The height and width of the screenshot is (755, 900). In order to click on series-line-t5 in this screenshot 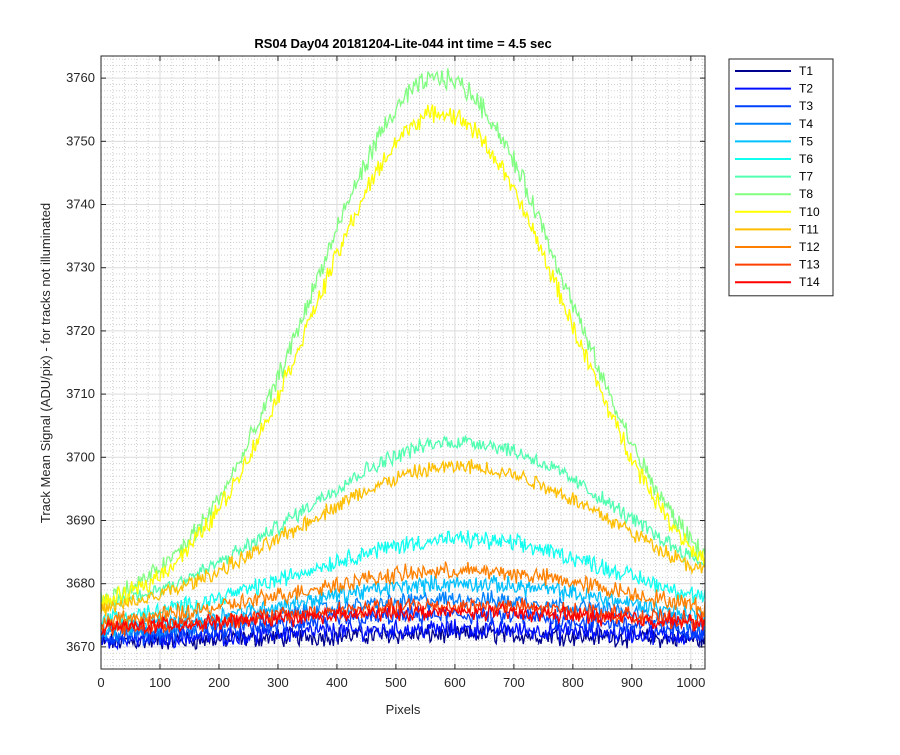, I will do `click(403, 607)`.